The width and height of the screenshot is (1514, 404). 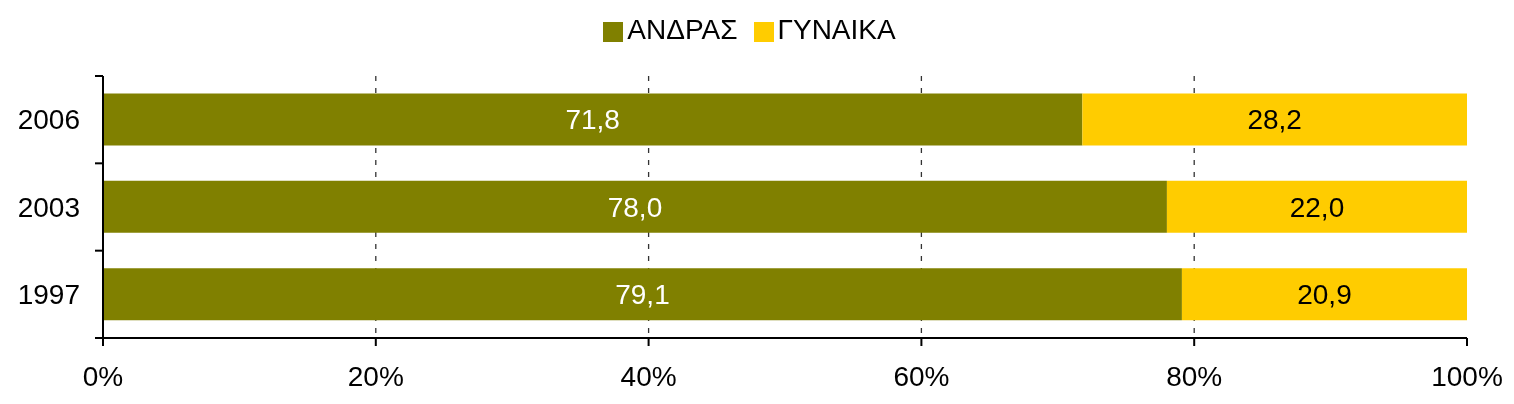 I want to click on x-tick-label: 60%, so click(x=921, y=376).